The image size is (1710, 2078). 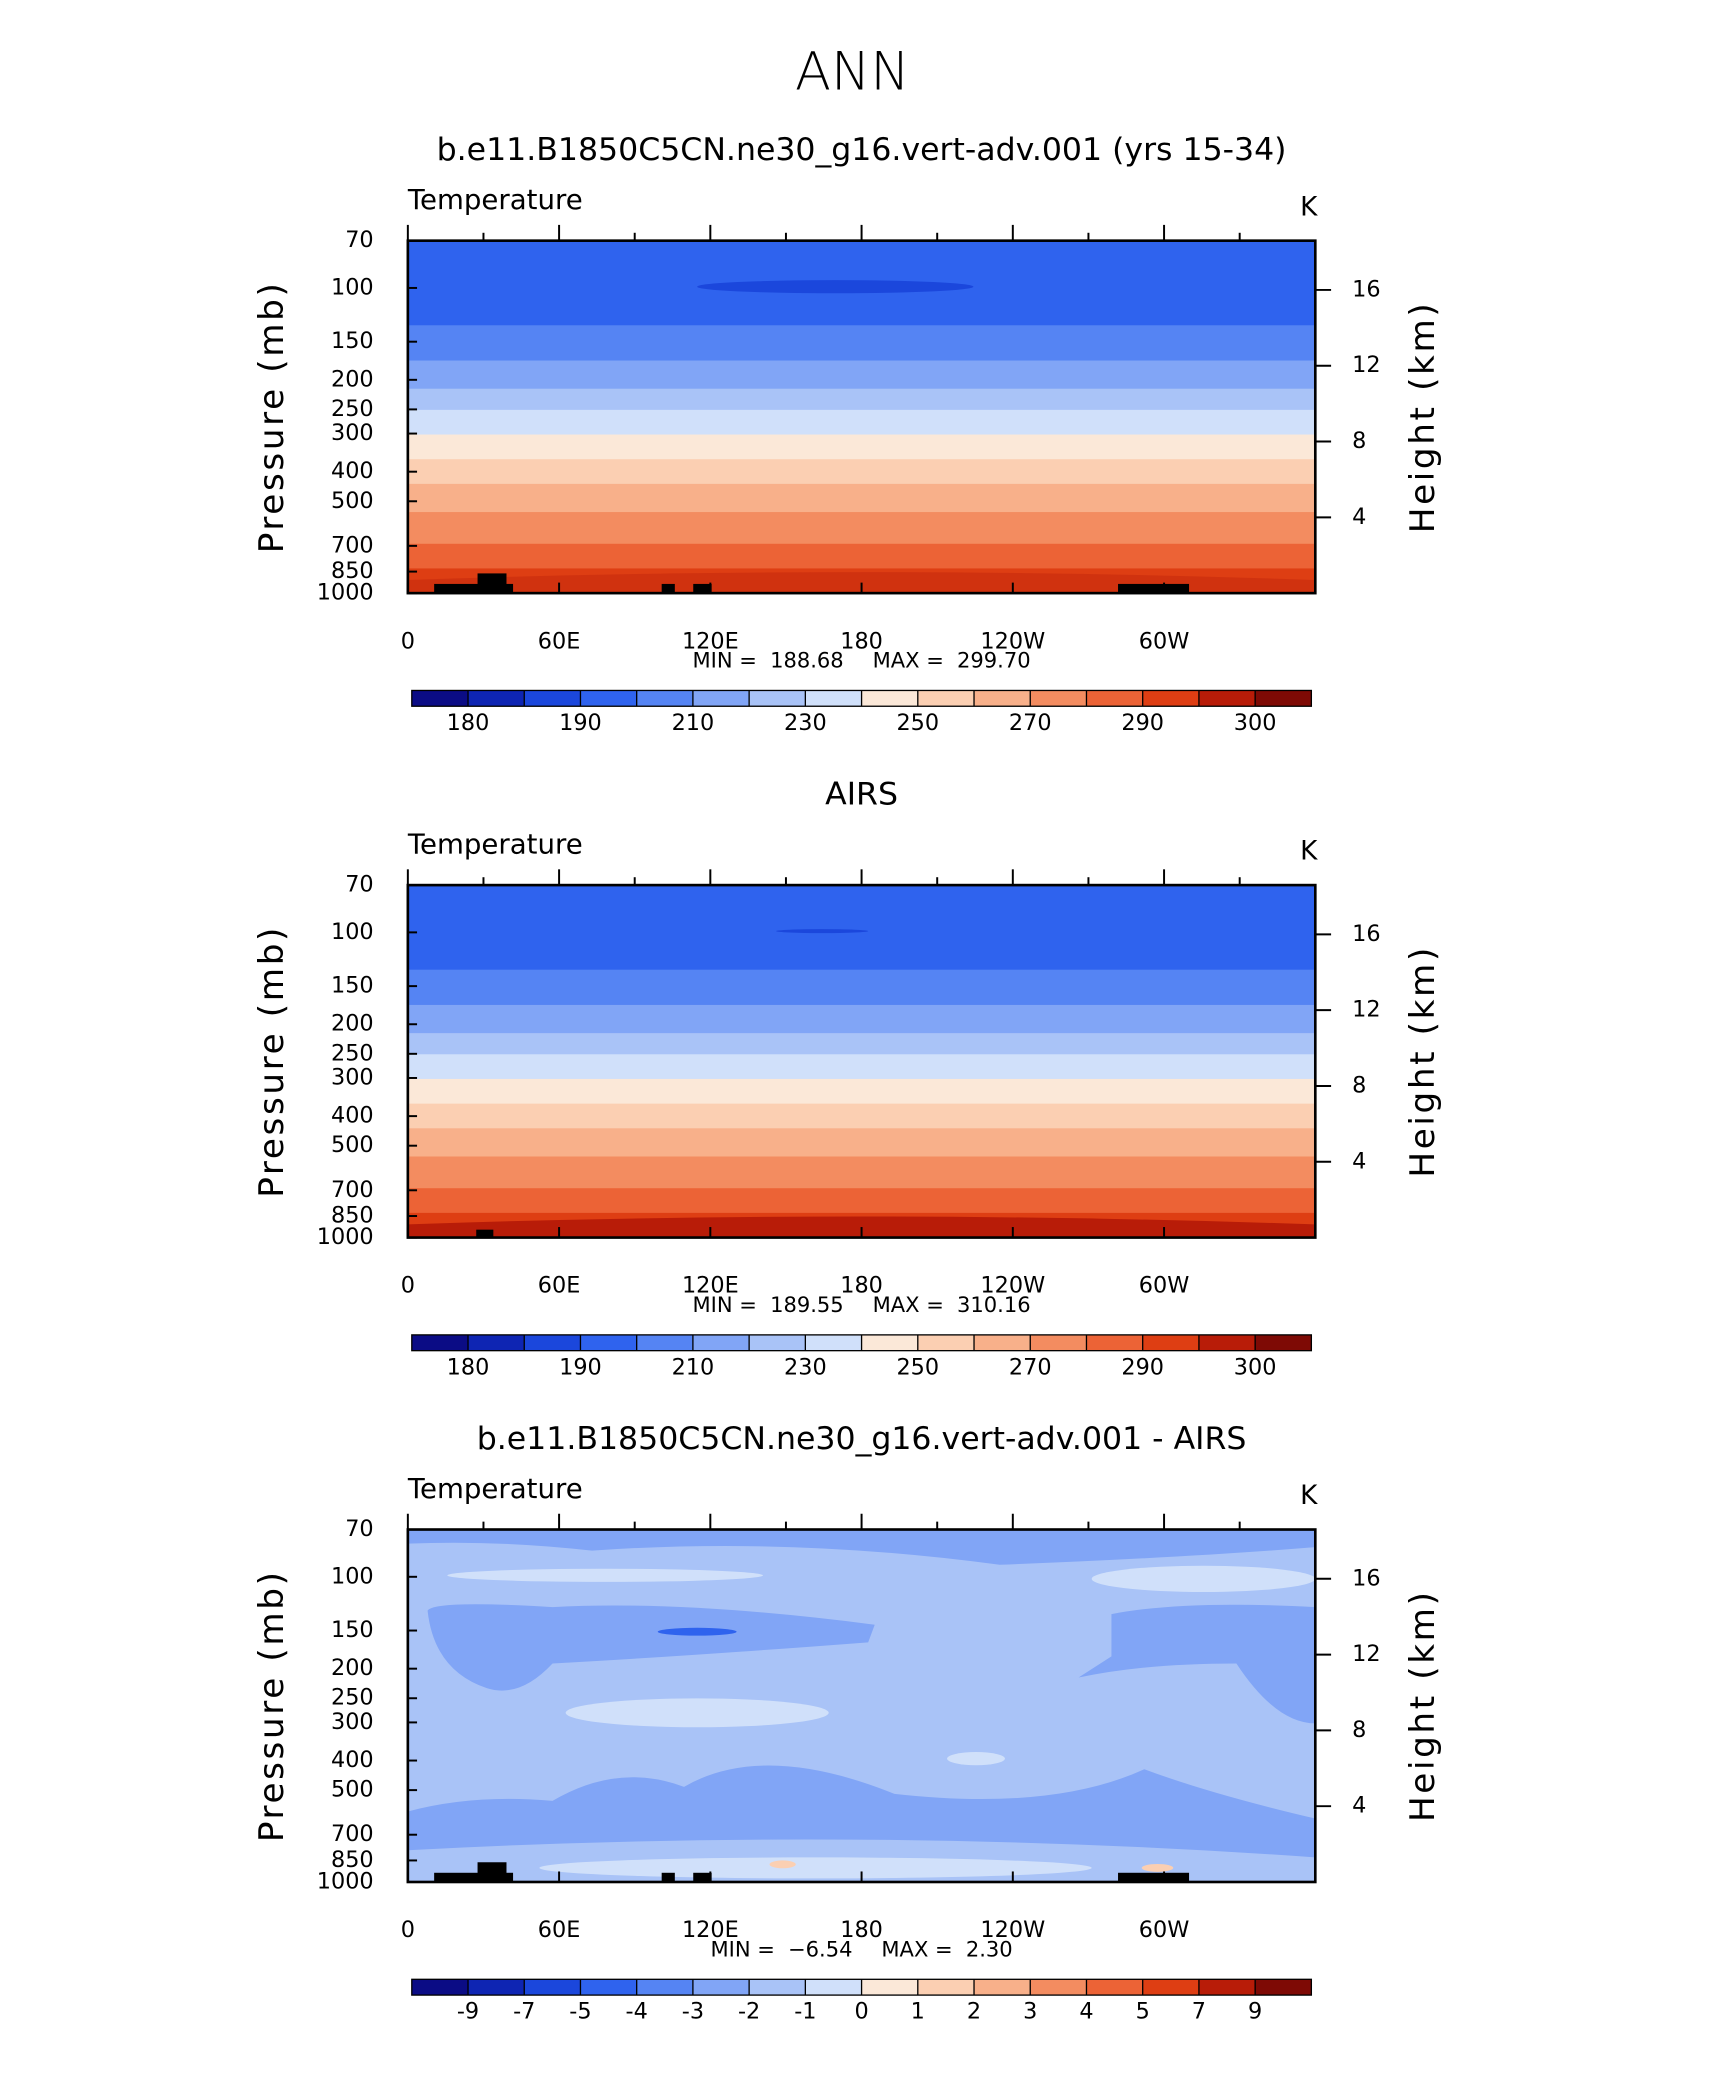 I want to click on colorbar-label: -4, so click(x=637, y=2012).